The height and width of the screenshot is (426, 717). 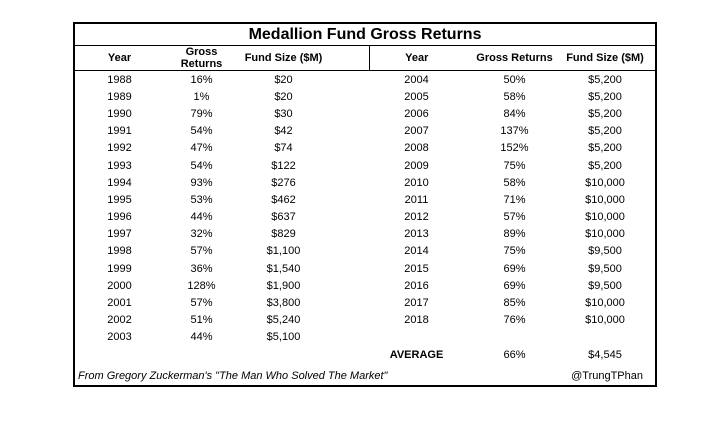 I want to click on title-row: Medallion Fund Gross Returns, so click(x=365, y=35).